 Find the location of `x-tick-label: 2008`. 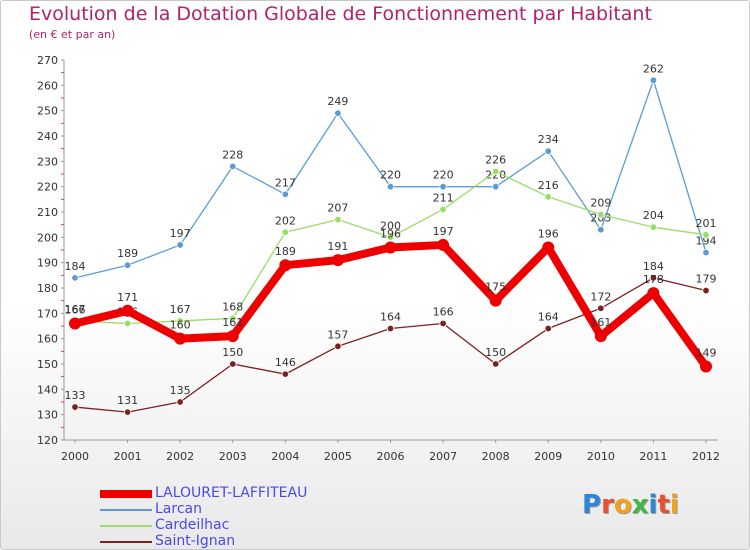

x-tick-label: 2008 is located at coordinates (496, 456).